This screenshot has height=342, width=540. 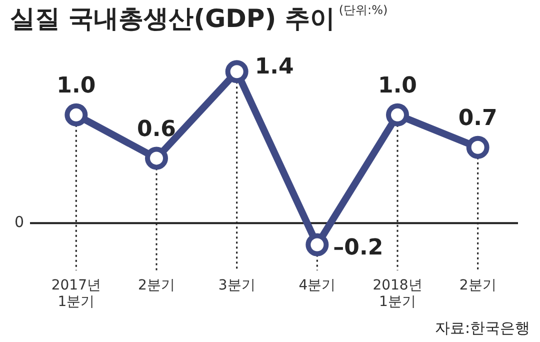 What do you see at coordinates (478, 119) in the screenshot?
I see `data-label: 0.7` at bounding box center [478, 119].